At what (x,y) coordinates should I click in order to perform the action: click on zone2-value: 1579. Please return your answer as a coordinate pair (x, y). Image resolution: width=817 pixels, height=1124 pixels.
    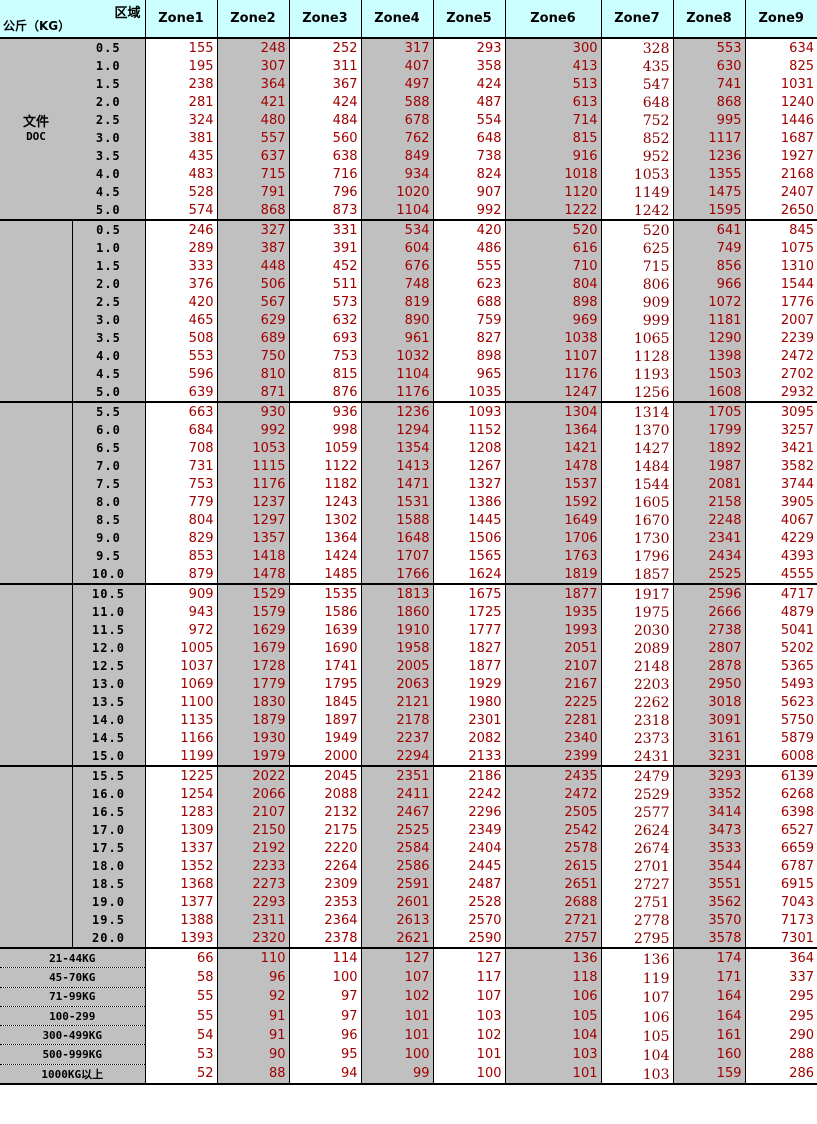
    Looking at the image, I should click on (252, 612).